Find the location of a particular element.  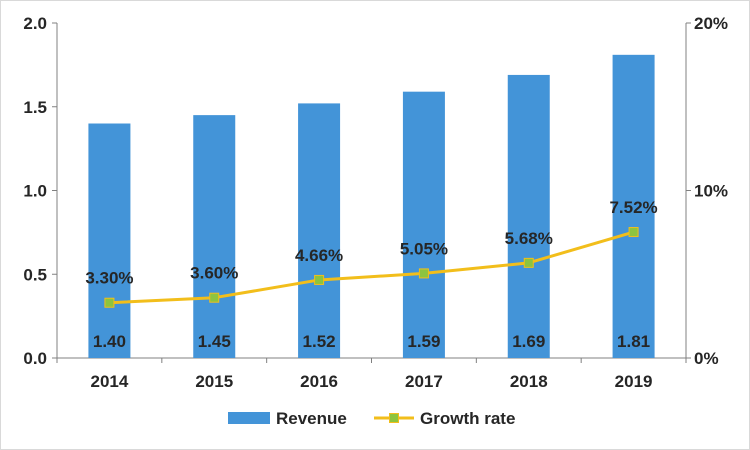

legend-swatch-growth-marker is located at coordinates (394, 418).